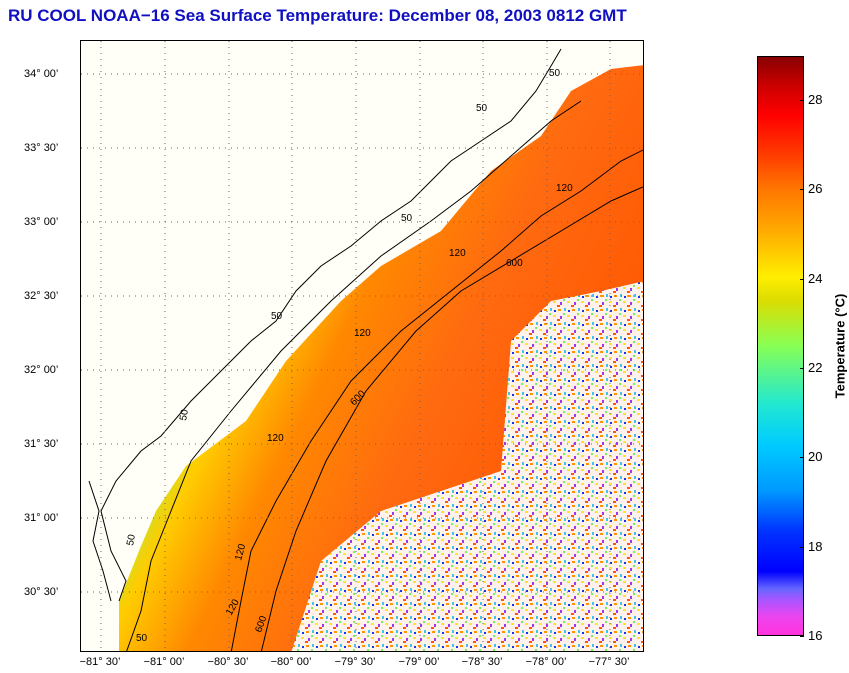 This screenshot has width=849, height=673. What do you see at coordinates (41, 370) in the screenshot?
I see `lat-label-32-00: 32° 00’` at bounding box center [41, 370].